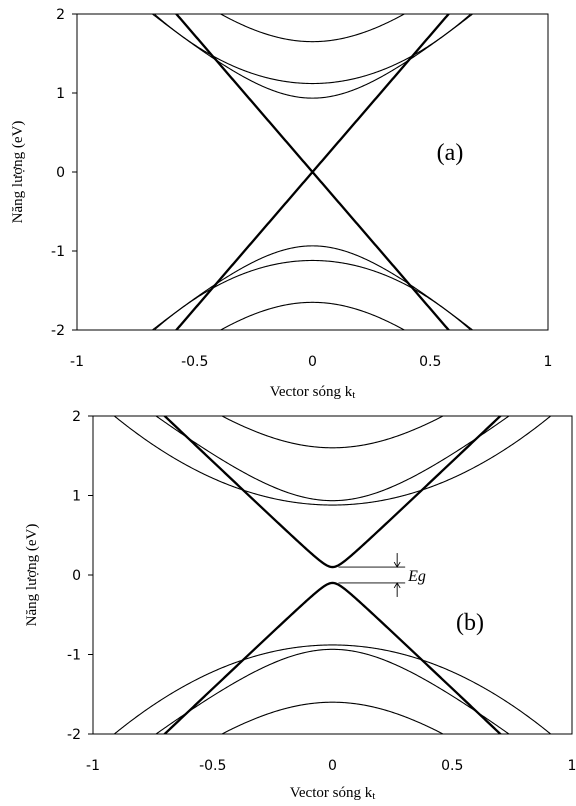  I want to click on gap-arrowhead-bottom, so click(397, 585).